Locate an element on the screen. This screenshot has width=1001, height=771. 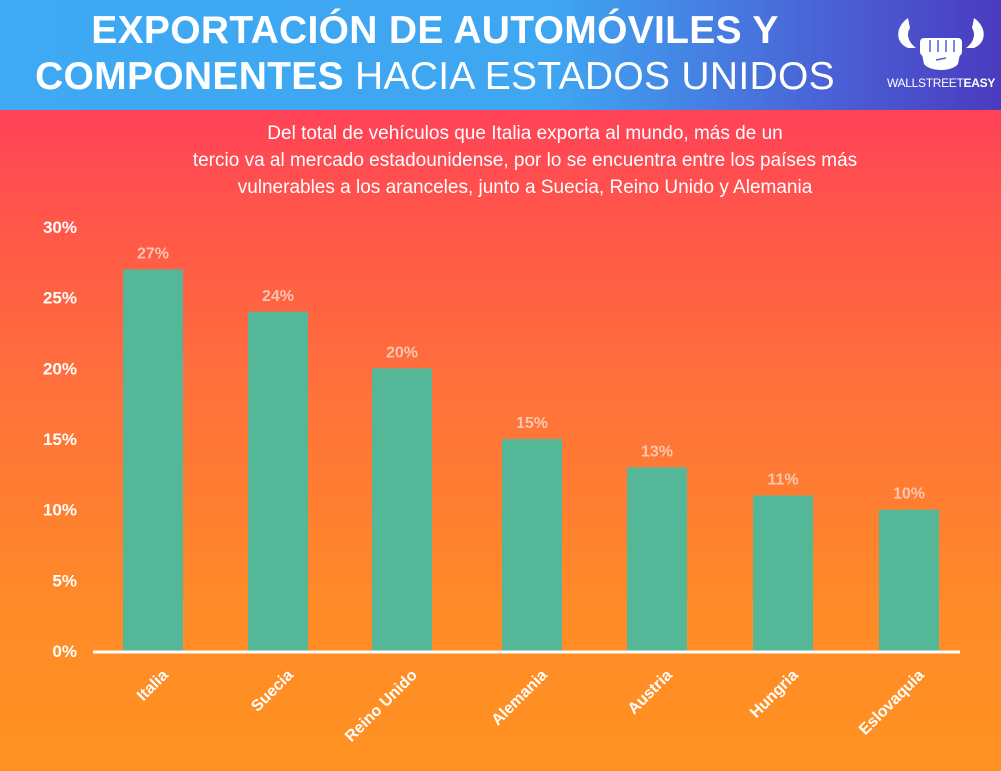
y-axis: 0% 5% 10% 15% 20% 25% 30% is located at coordinates (60, 439).